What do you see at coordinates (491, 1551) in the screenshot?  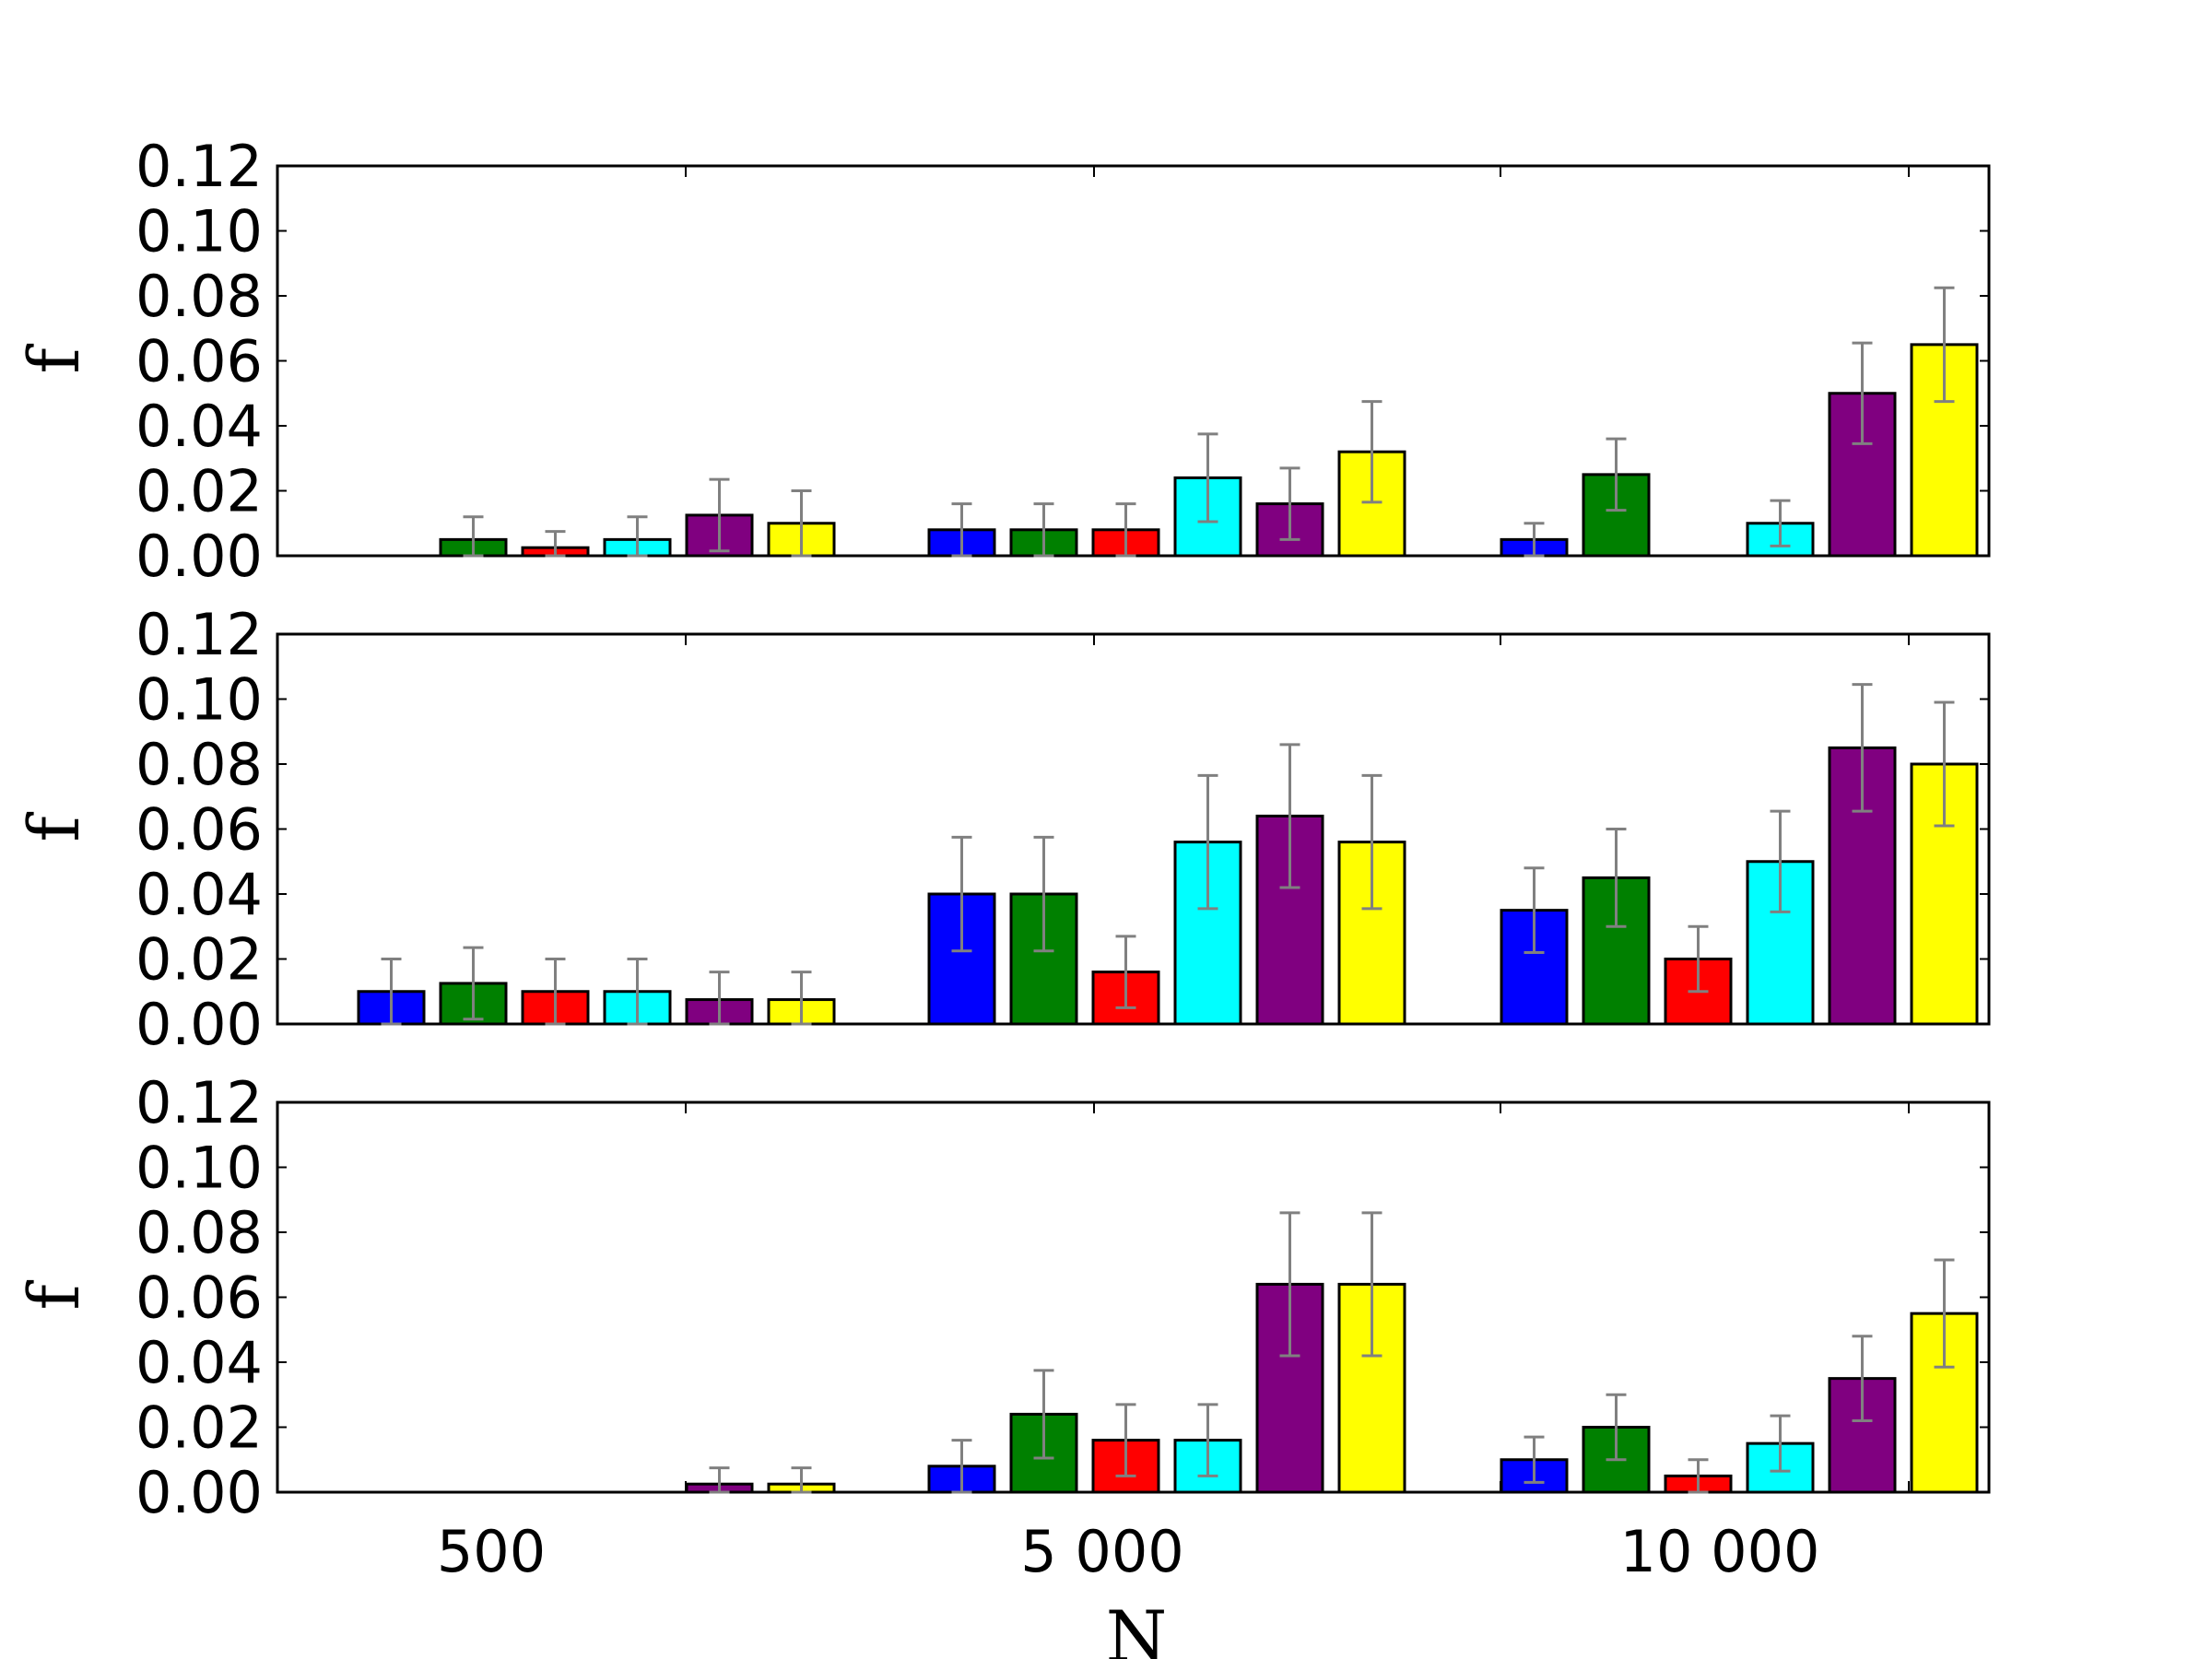 I see `x-tick-label-500: 500` at bounding box center [491, 1551].